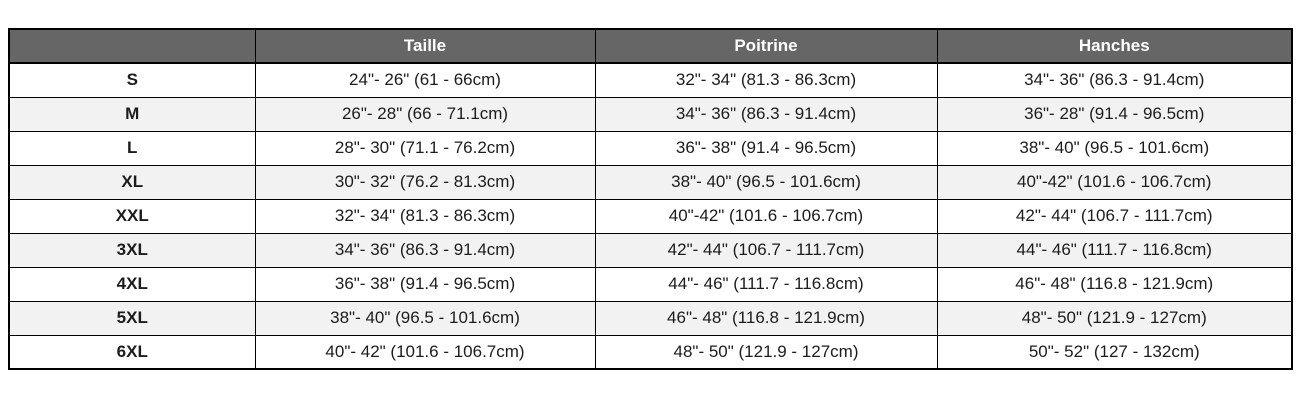 The image size is (1300, 400). Describe the element at coordinates (425, 148) in the screenshot. I see `measurement-cell: 28"- 30" (71.1 - 76.2cm)` at that location.